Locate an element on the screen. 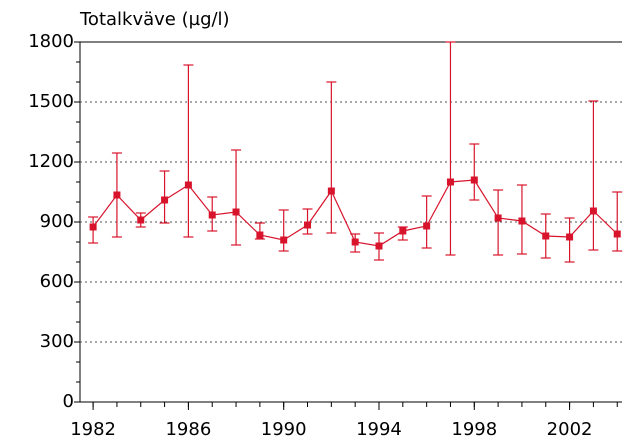 This screenshot has width=625, height=447. y-tick-label: 0 is located at coordinates (68, 401).